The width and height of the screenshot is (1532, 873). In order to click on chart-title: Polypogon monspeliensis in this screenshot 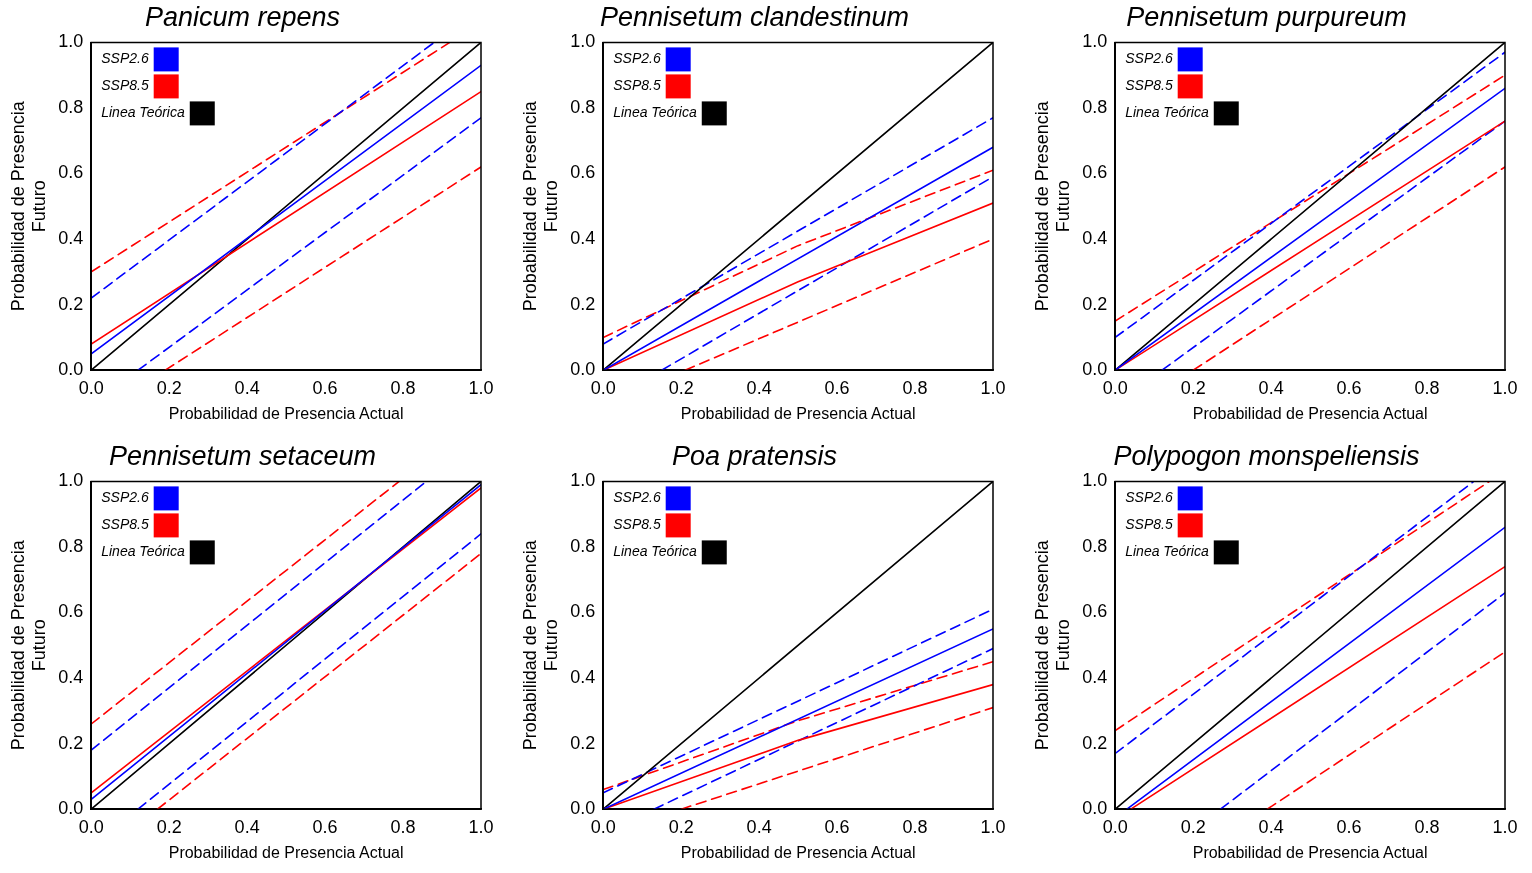, I will do `click(1266, 455)`.